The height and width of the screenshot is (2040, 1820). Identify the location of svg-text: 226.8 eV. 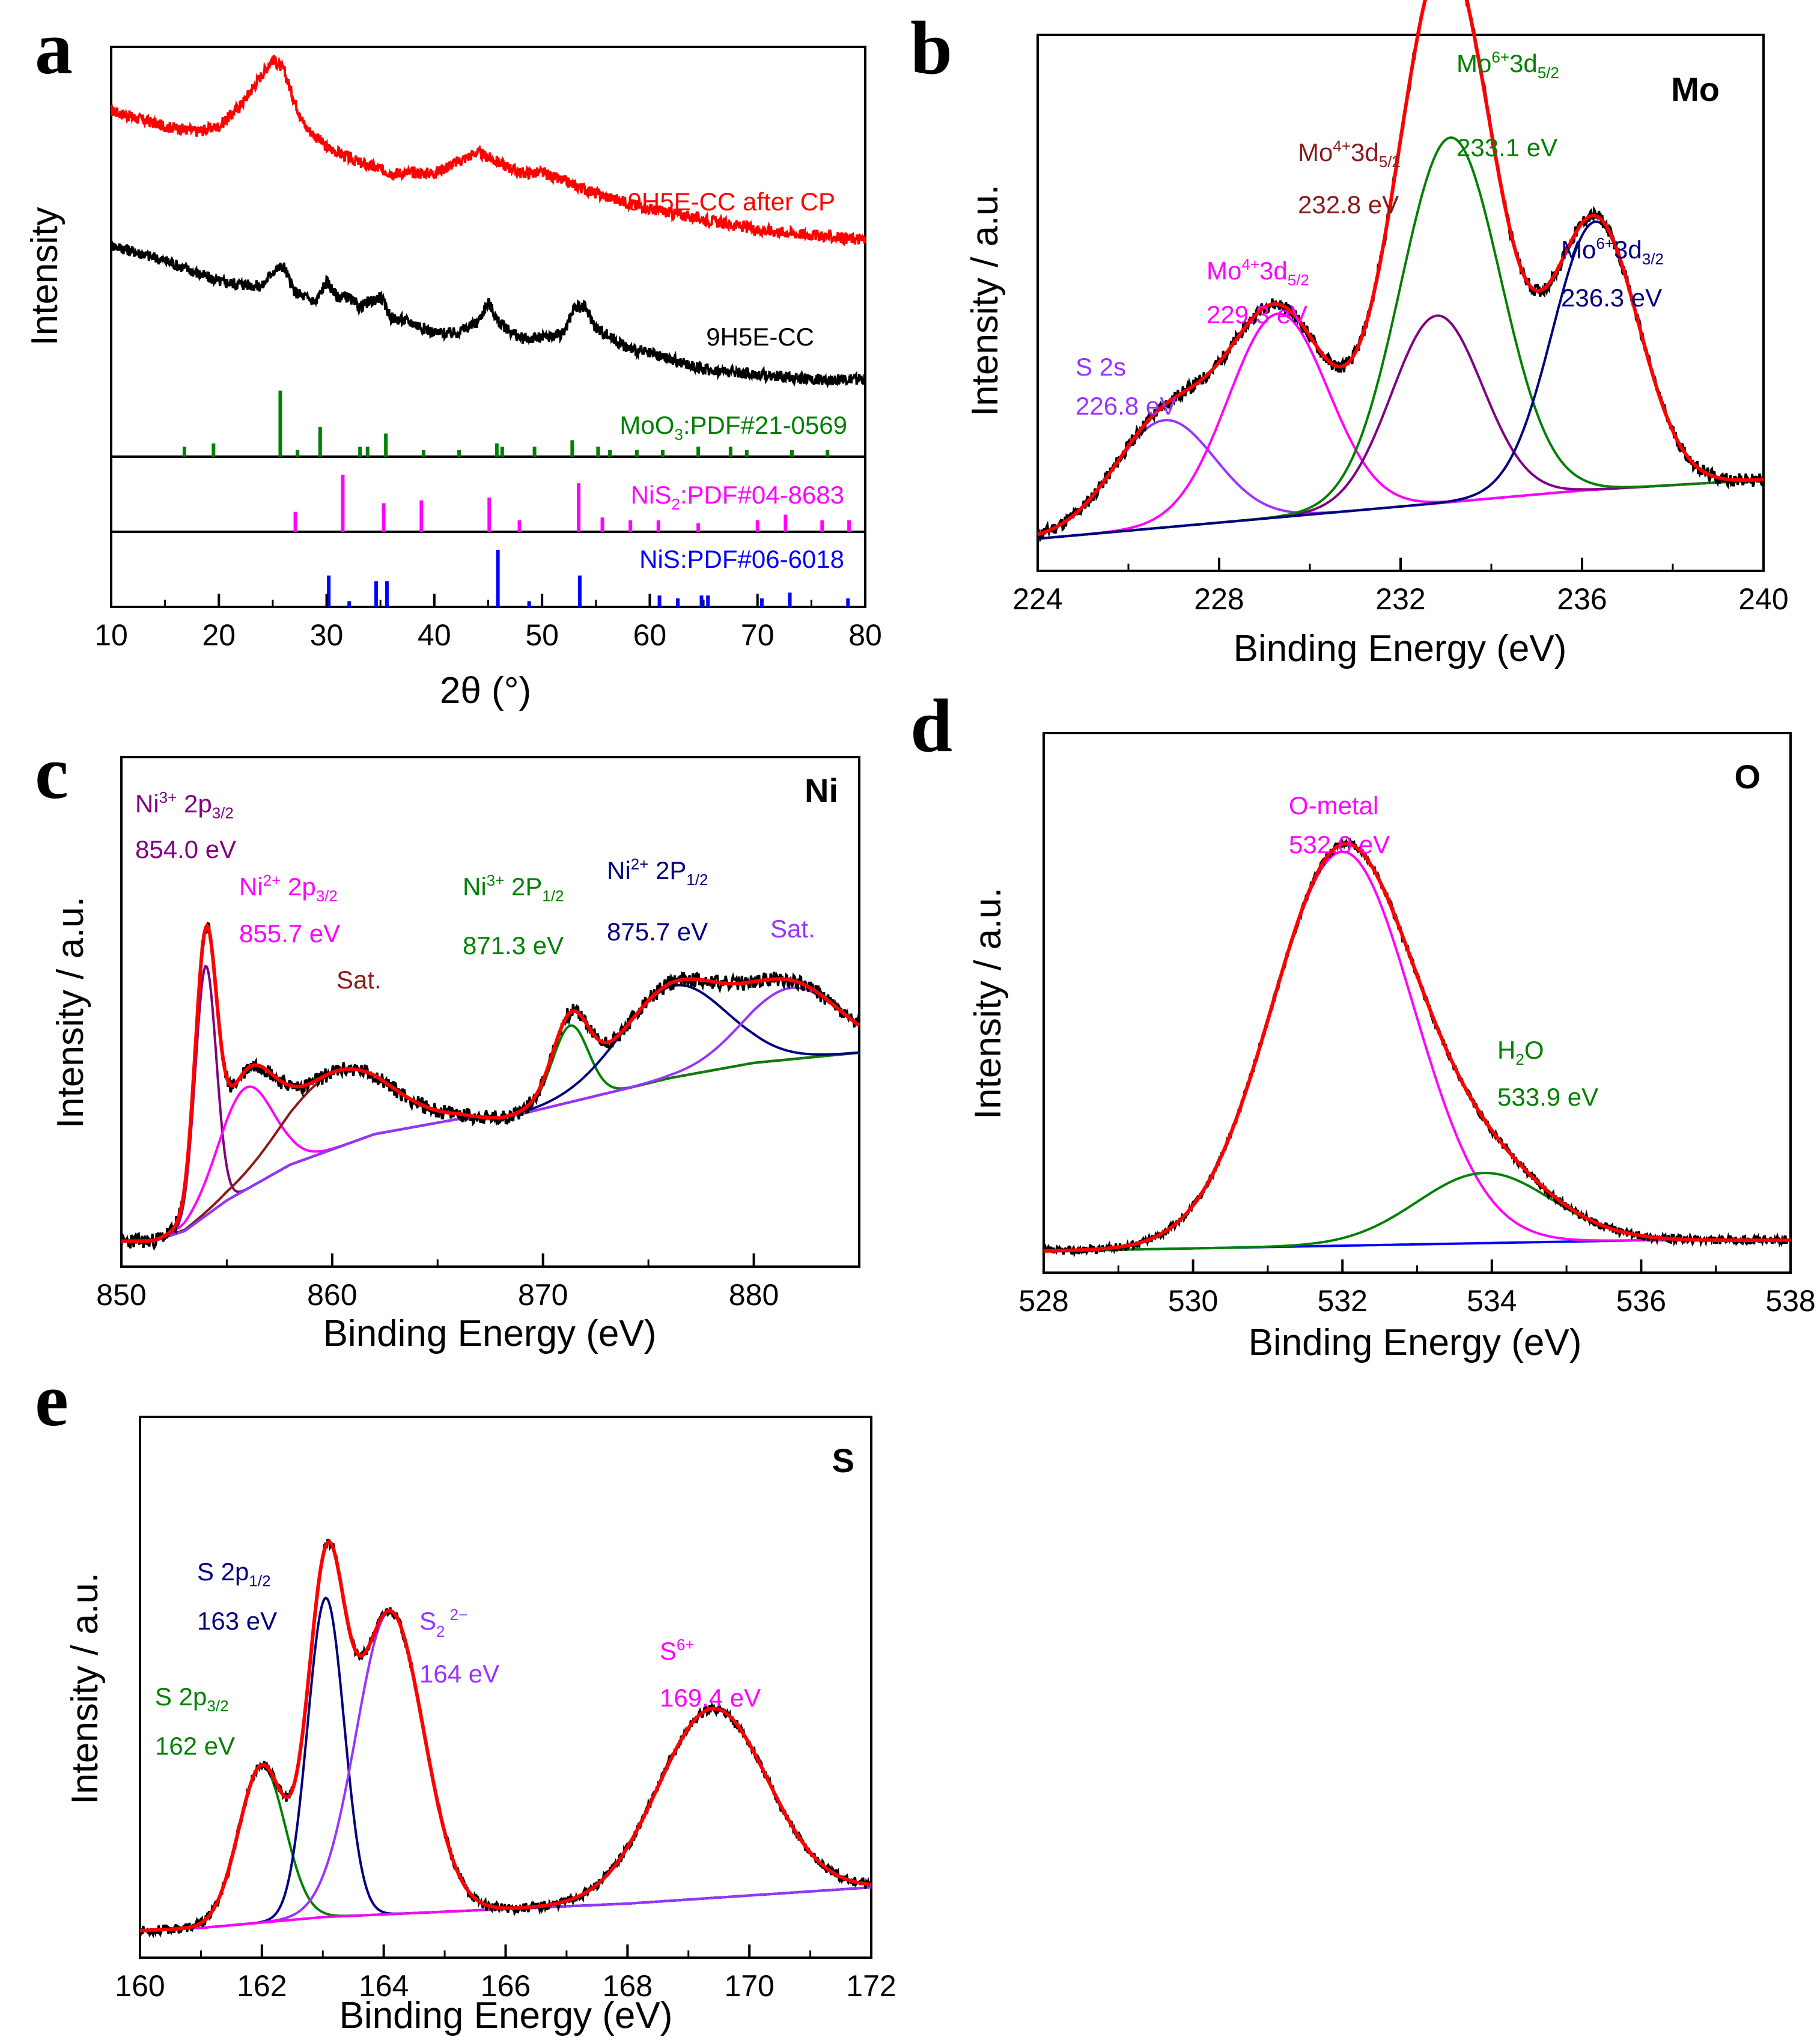
(1126, 406).